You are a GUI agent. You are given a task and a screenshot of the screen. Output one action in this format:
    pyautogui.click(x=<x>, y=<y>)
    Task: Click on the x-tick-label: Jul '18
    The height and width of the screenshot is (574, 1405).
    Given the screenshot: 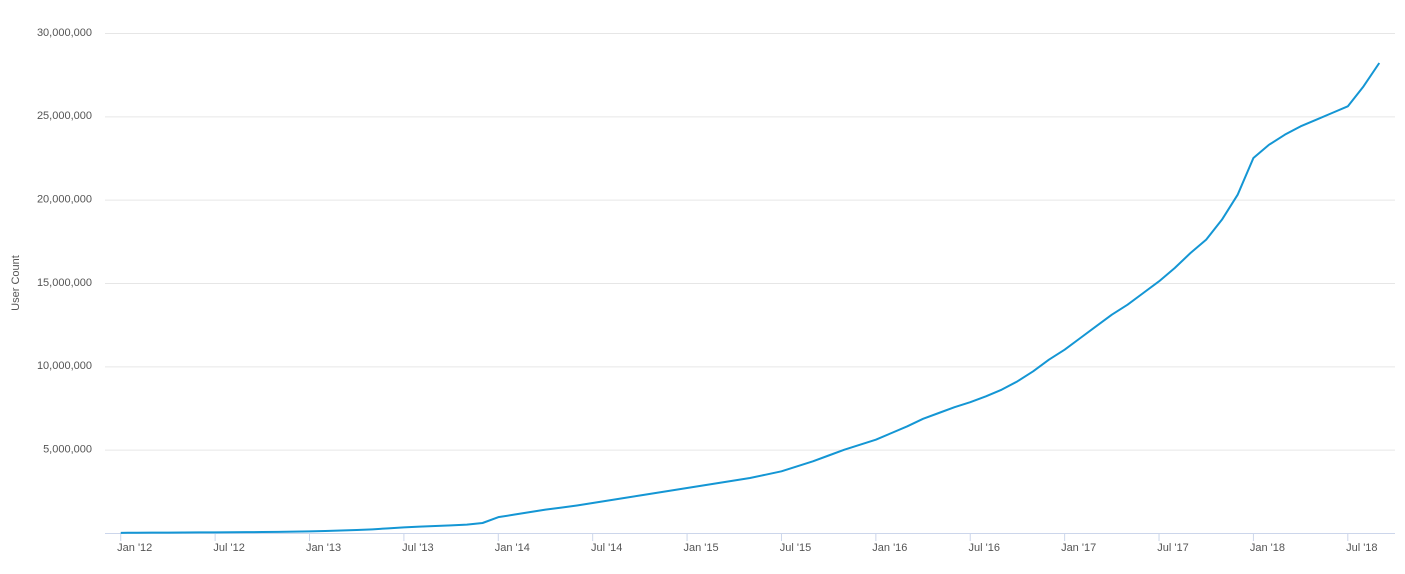 What is the action you would take?
    pyautogui.click(x=1361, y=548)
    